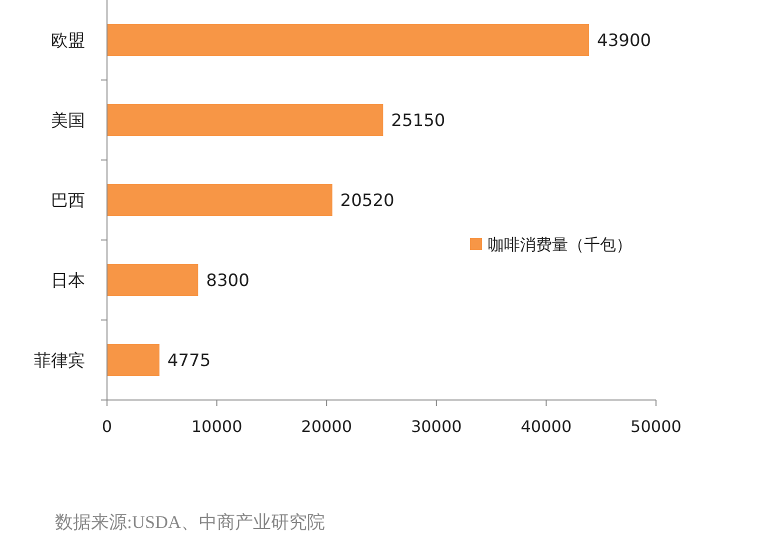 This screenshot has height=548, width=777. Describe the element at coordinates (228, 281) in the screenshot. I see `data-label: 8300` at that location.